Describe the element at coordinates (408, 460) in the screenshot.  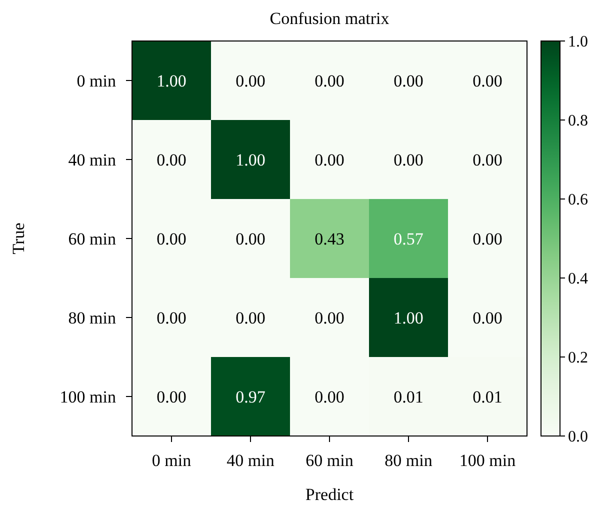
I see `x-tick-label: 80 min` at that location.